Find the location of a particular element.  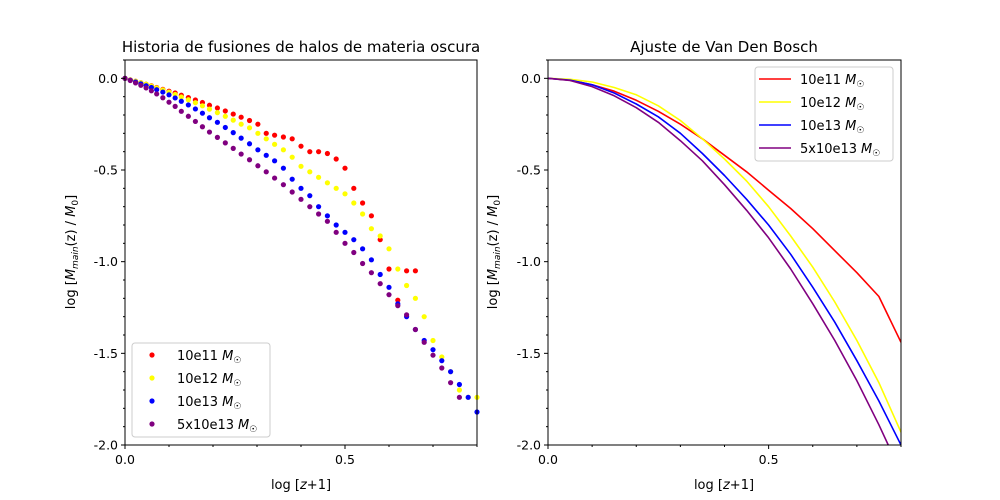

legend-marker-5x10e13 is located at coordinates (152, 424).